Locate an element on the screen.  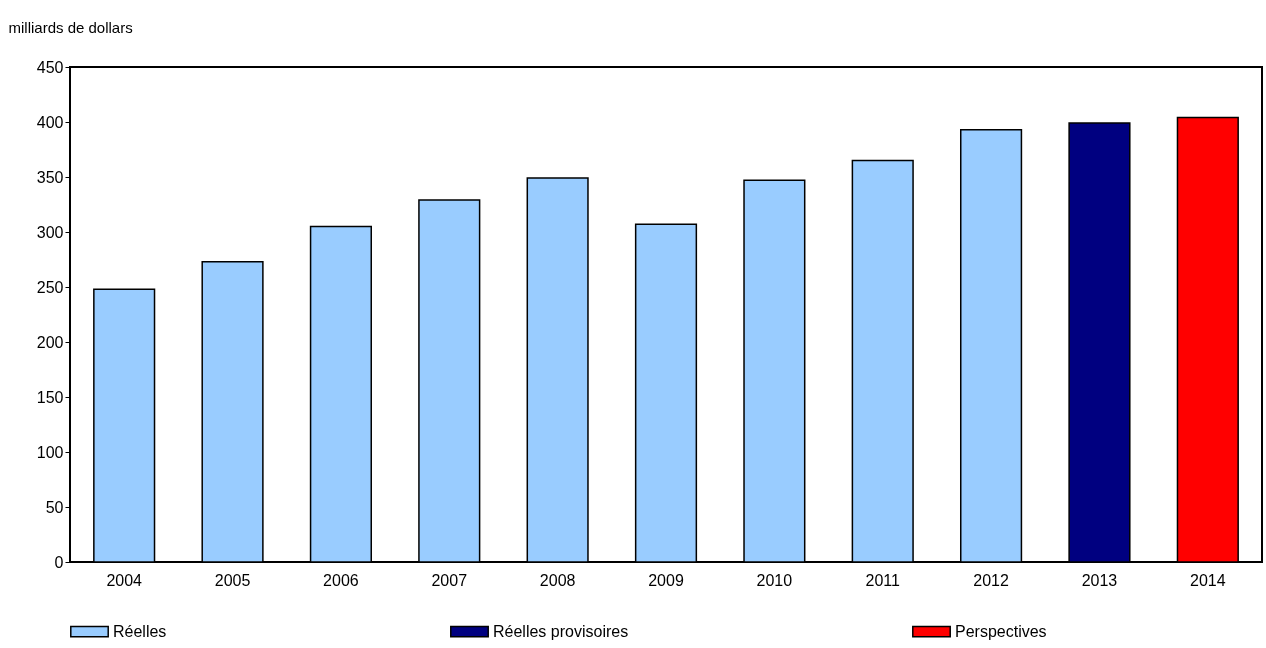
x-tick-label: 2007 is located at coordinates (449, 580).